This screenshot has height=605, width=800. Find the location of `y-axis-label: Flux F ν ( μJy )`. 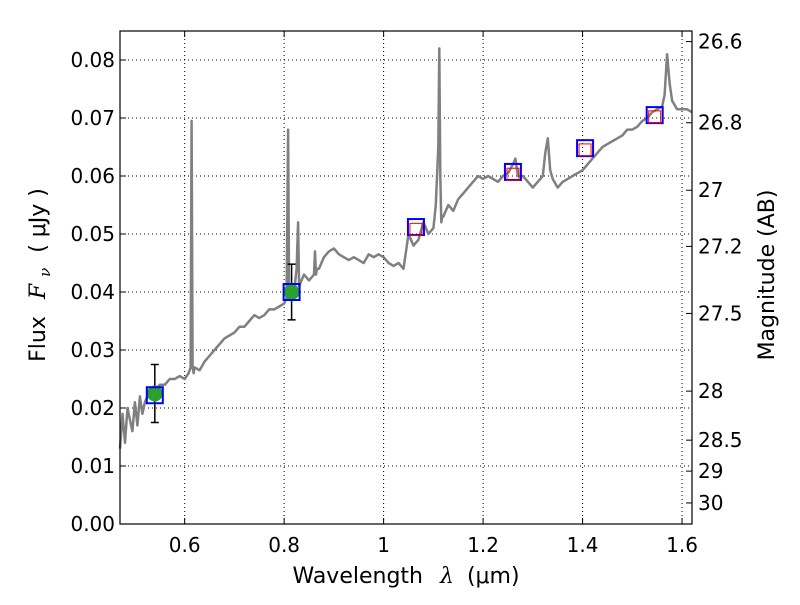

y-axis-label: Flux F ν ( μJy ) is located at coordinates (41, 275).